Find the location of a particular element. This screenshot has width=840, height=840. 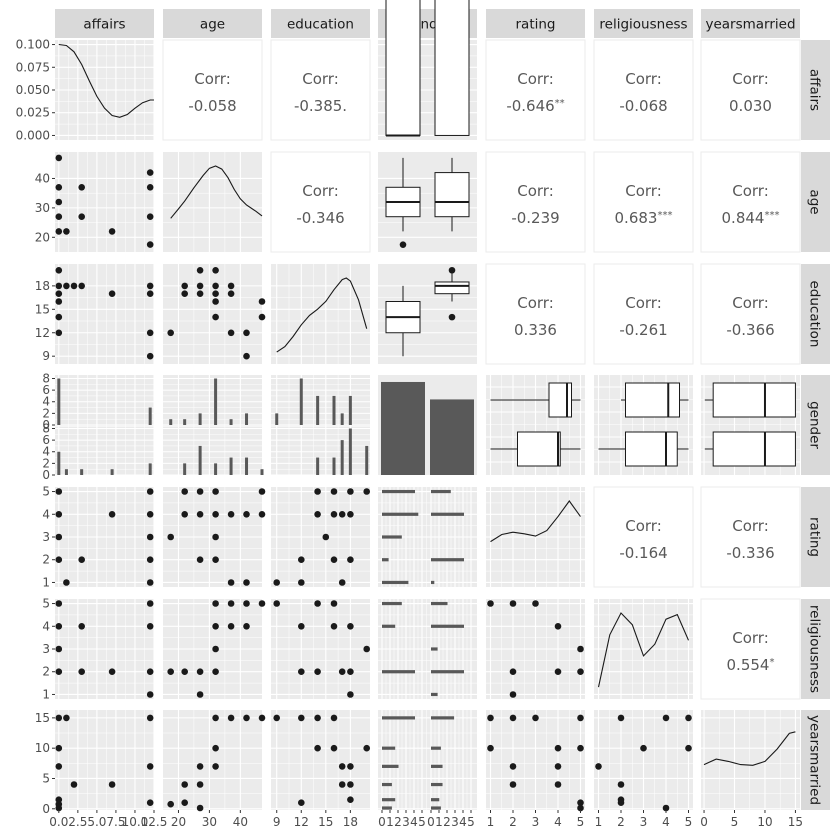

strip-right-religiousness is located at coordinates (815, 649).